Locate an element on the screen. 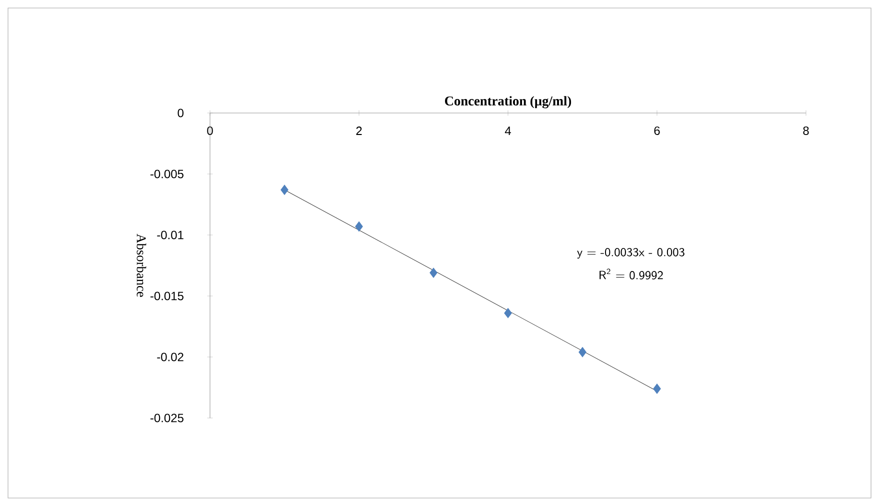 The height and width of the screenshot is (499, 872). y-tick-label: -0.015 is located at coordinates (167, 296).